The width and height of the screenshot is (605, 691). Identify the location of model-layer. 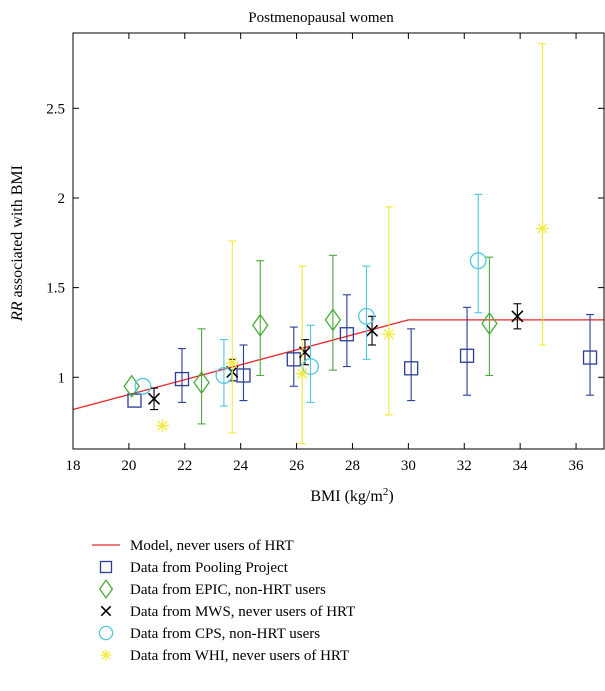
(338, 365).